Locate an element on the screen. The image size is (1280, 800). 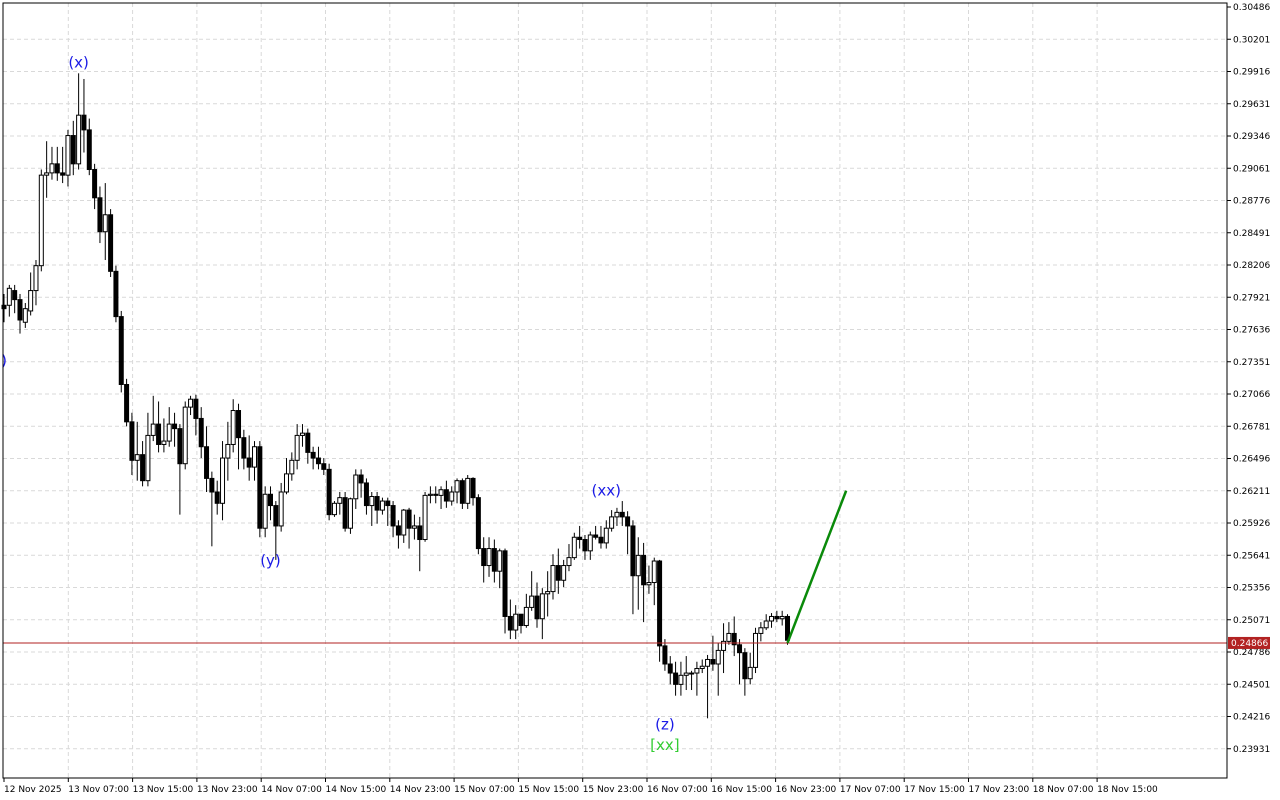
y-tick-label: 0.29916 is located at coordinates (1251, 73).